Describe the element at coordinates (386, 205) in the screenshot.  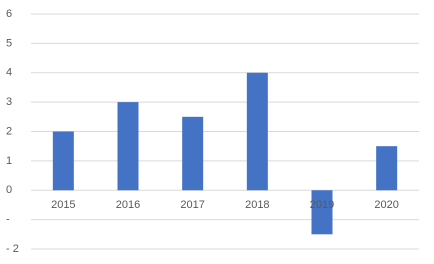
I see `x-tick-label: 2020` at that location.